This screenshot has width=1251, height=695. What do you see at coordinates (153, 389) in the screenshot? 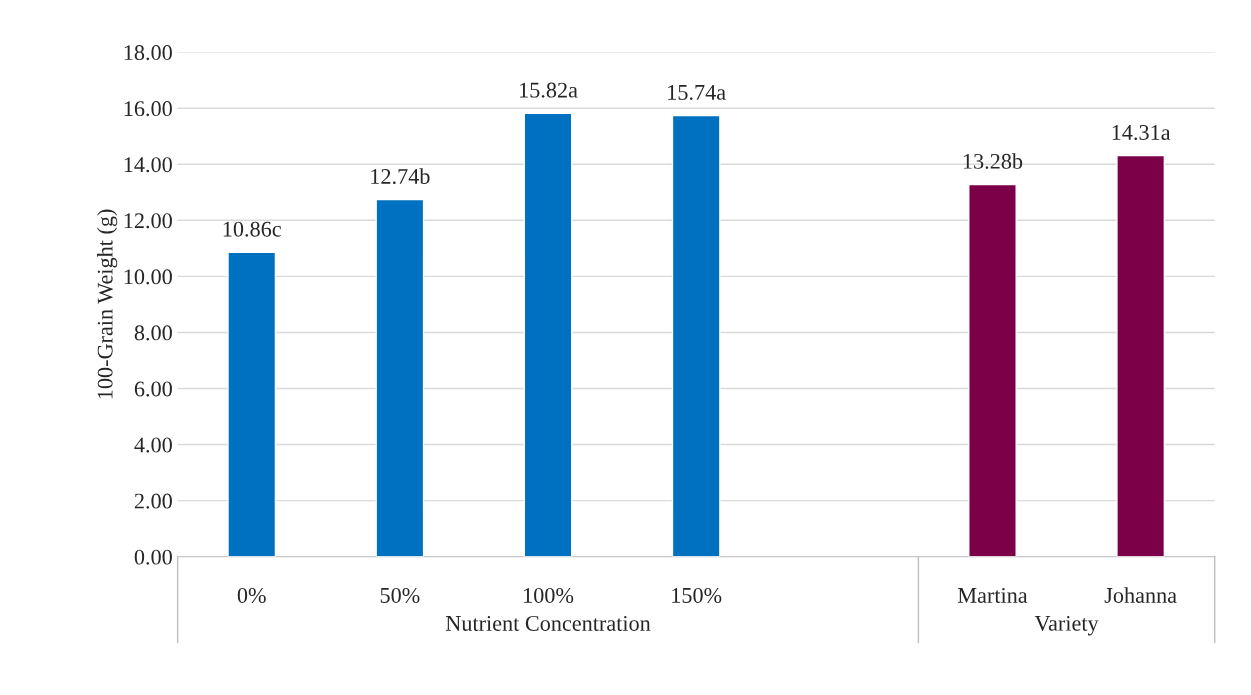
I see `y-tick-label: 6.00` at bounding box center [153, 389].